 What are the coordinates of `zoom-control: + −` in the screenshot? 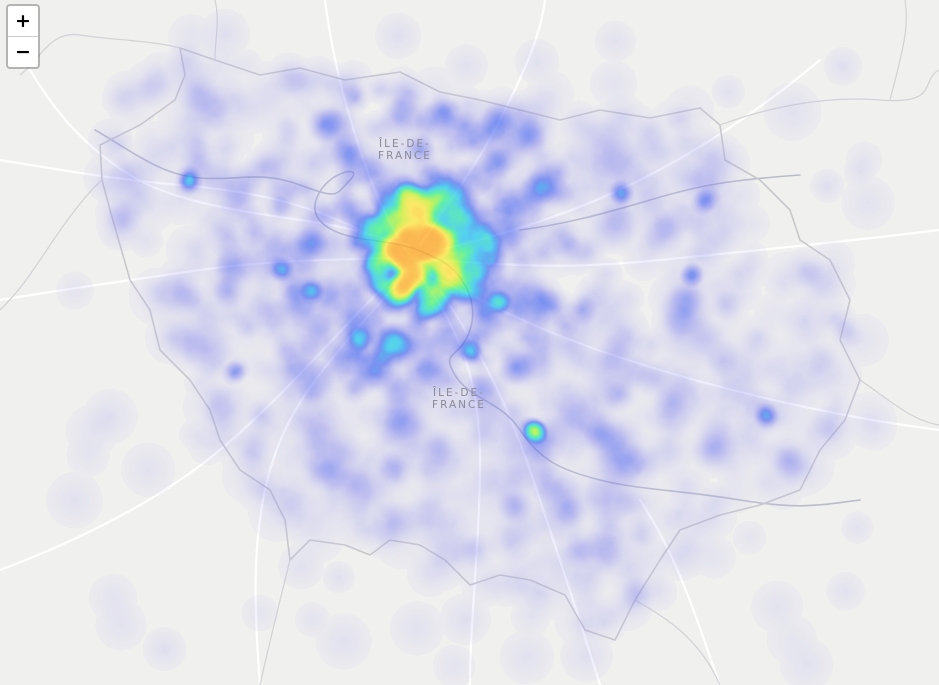 It's located at (23, 36).